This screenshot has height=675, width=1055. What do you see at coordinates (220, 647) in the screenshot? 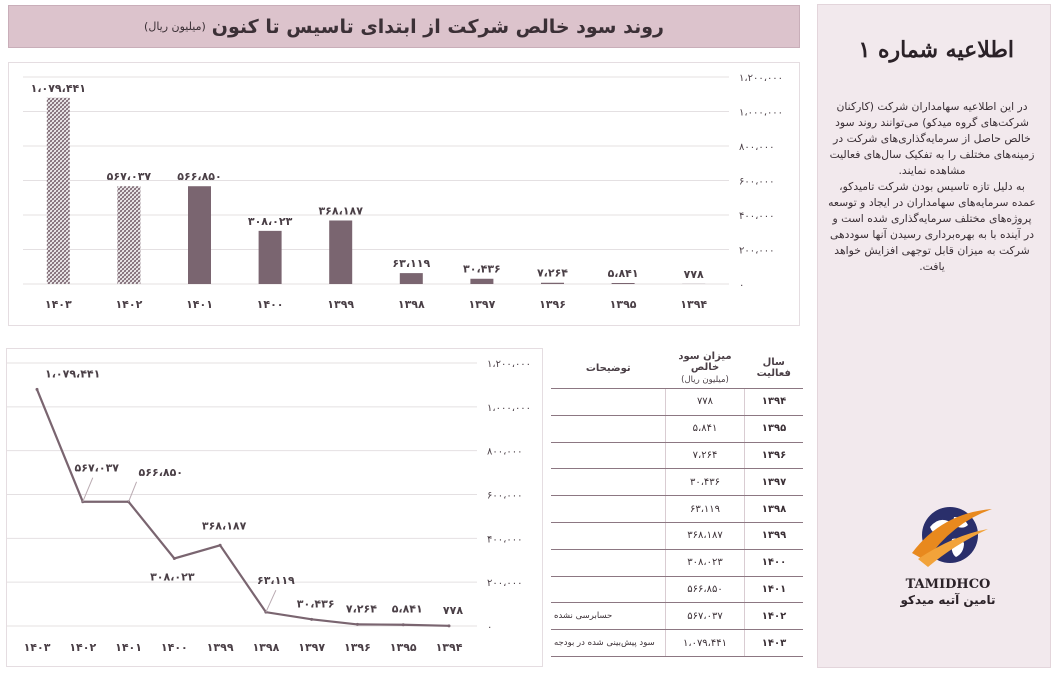
I see `line-category-label: ۱۳۹۹` at bounding box center [220, 647].